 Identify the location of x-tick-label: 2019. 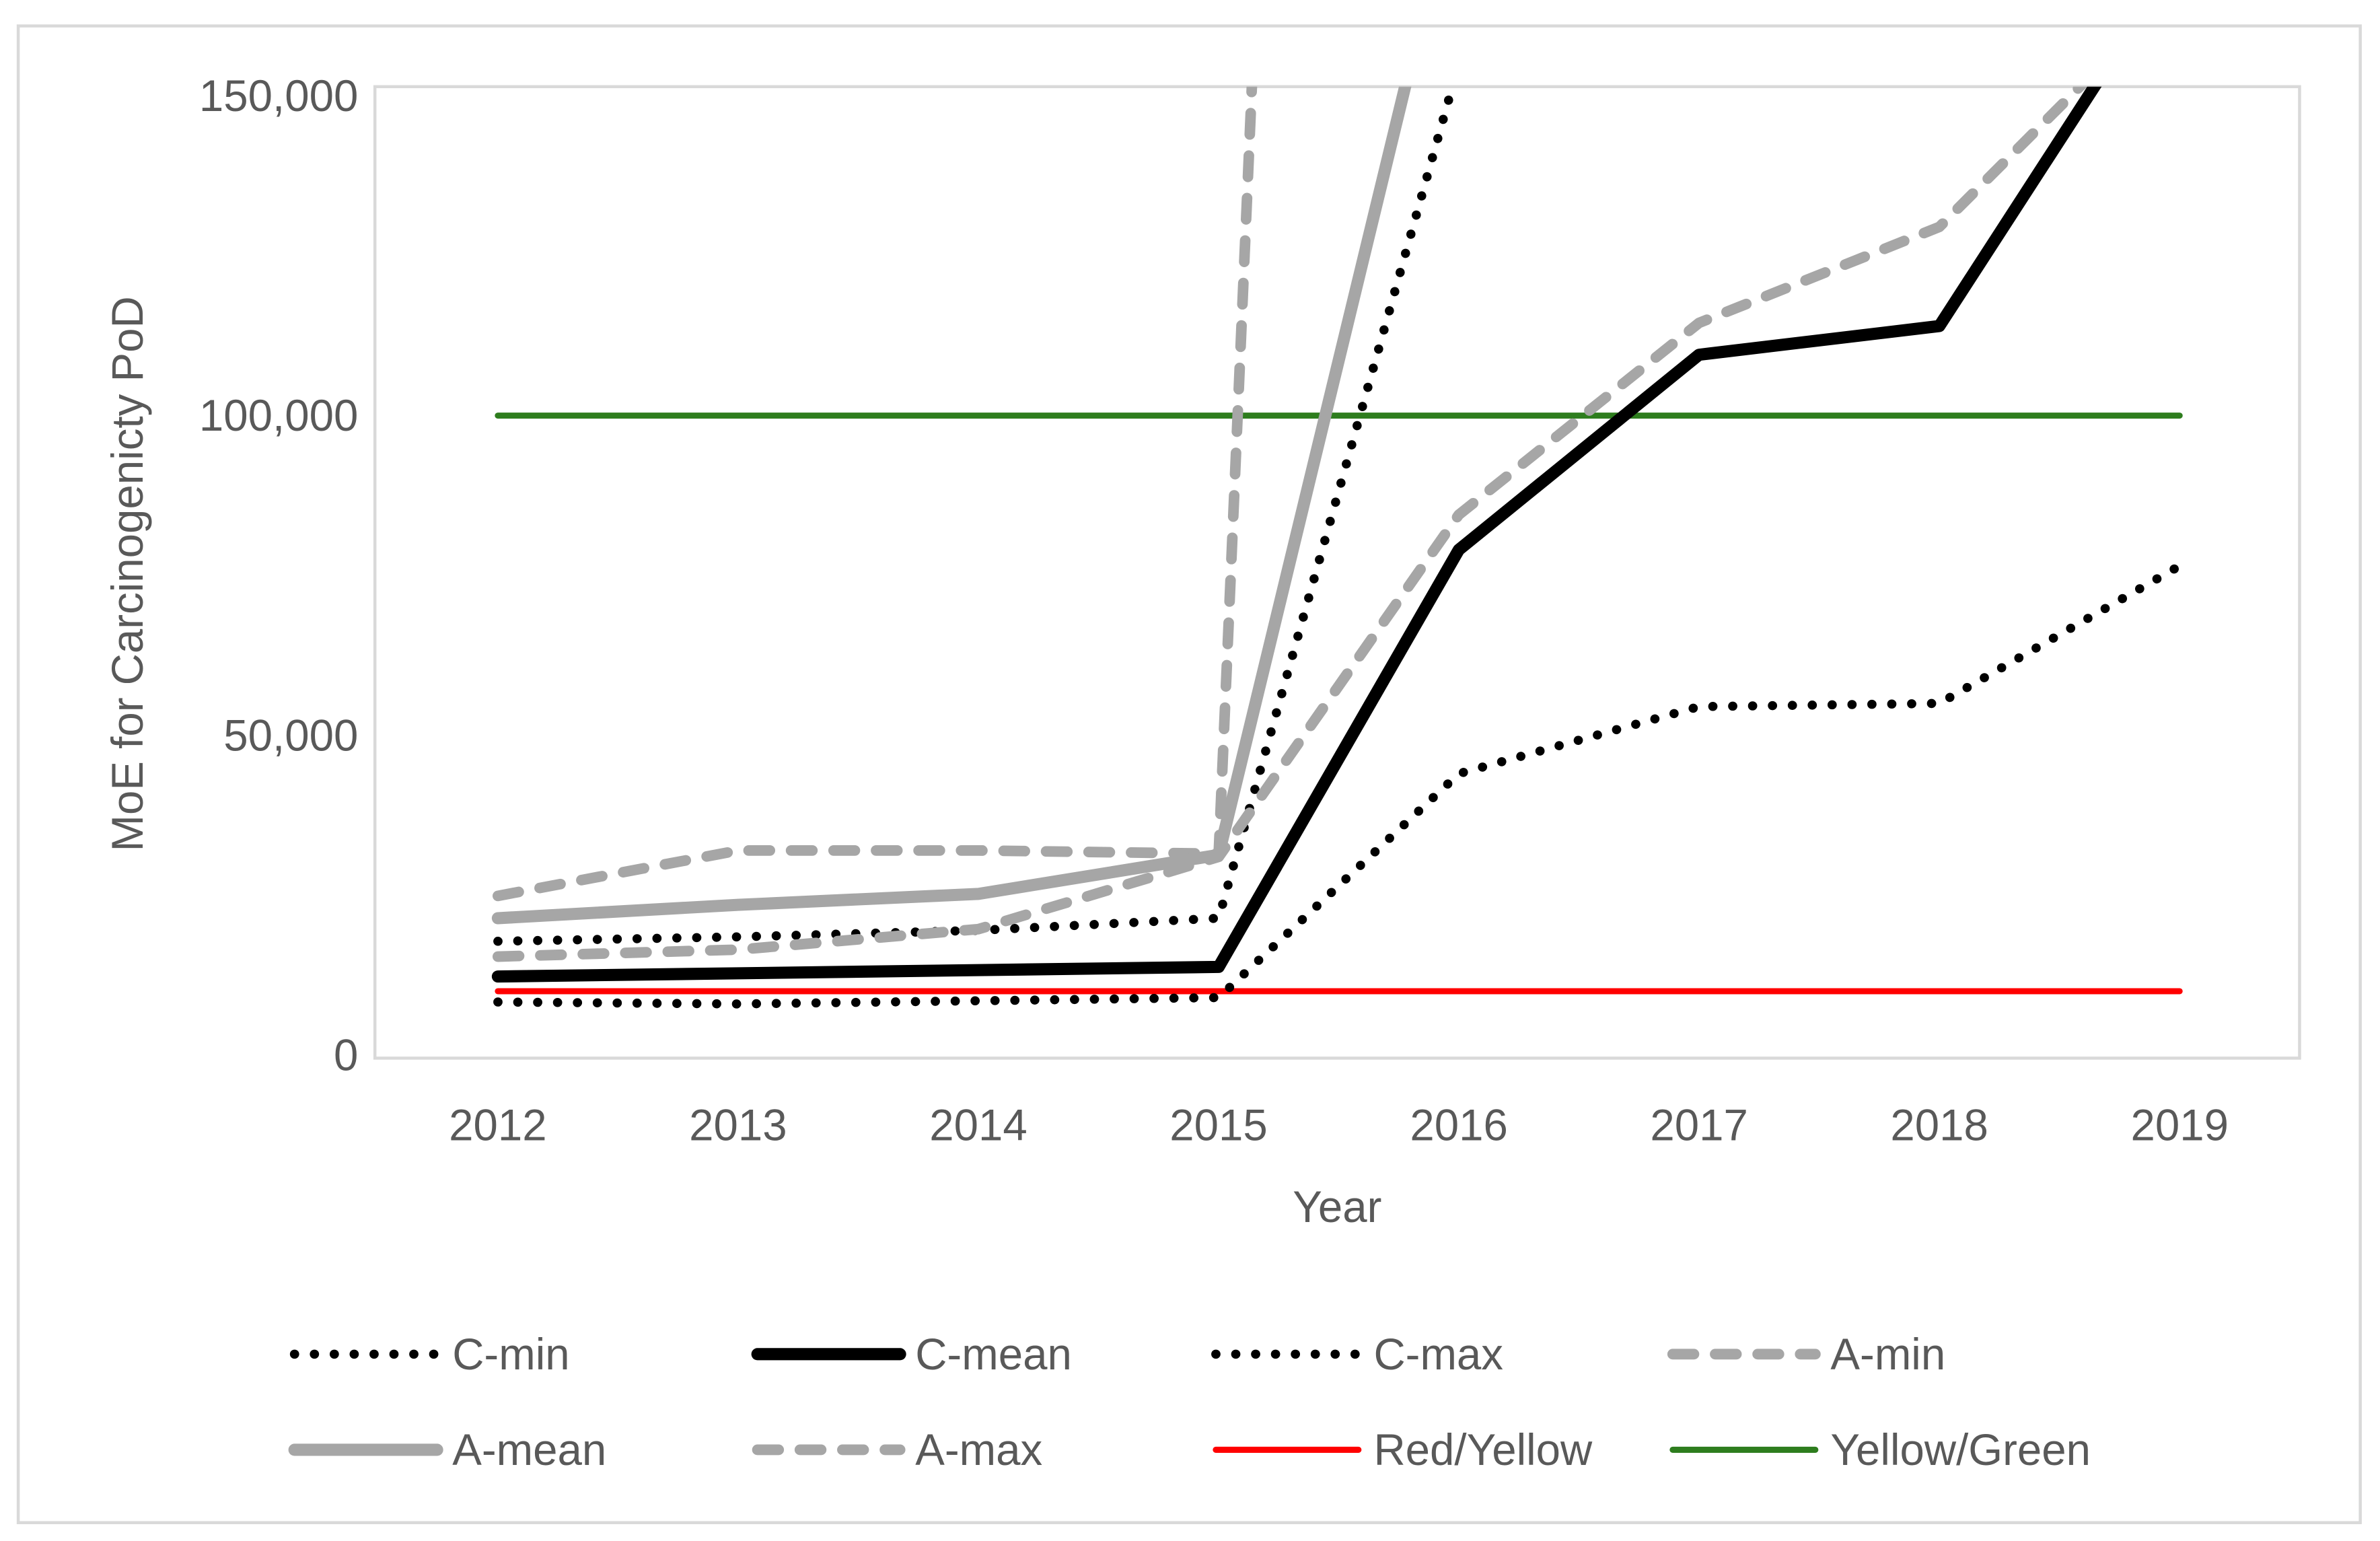
(2179, 1124).